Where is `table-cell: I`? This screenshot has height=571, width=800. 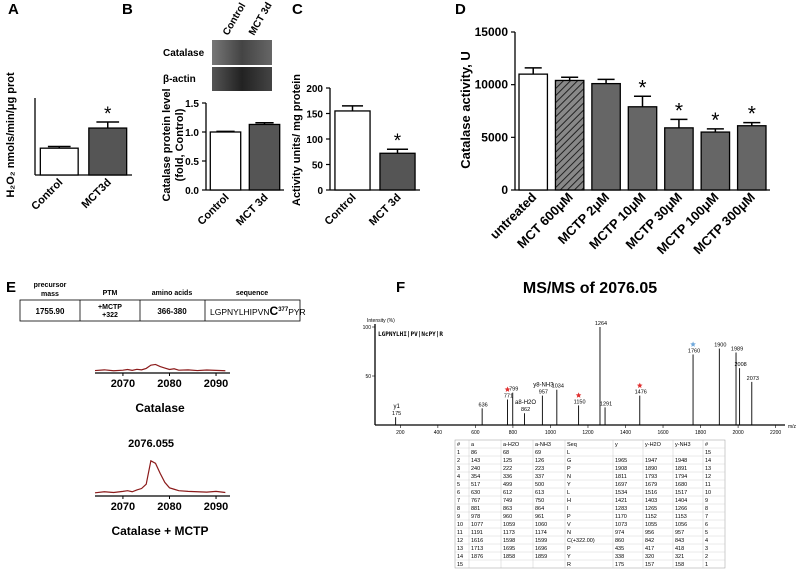
table-cell: I is located at coordinates (568, 509).